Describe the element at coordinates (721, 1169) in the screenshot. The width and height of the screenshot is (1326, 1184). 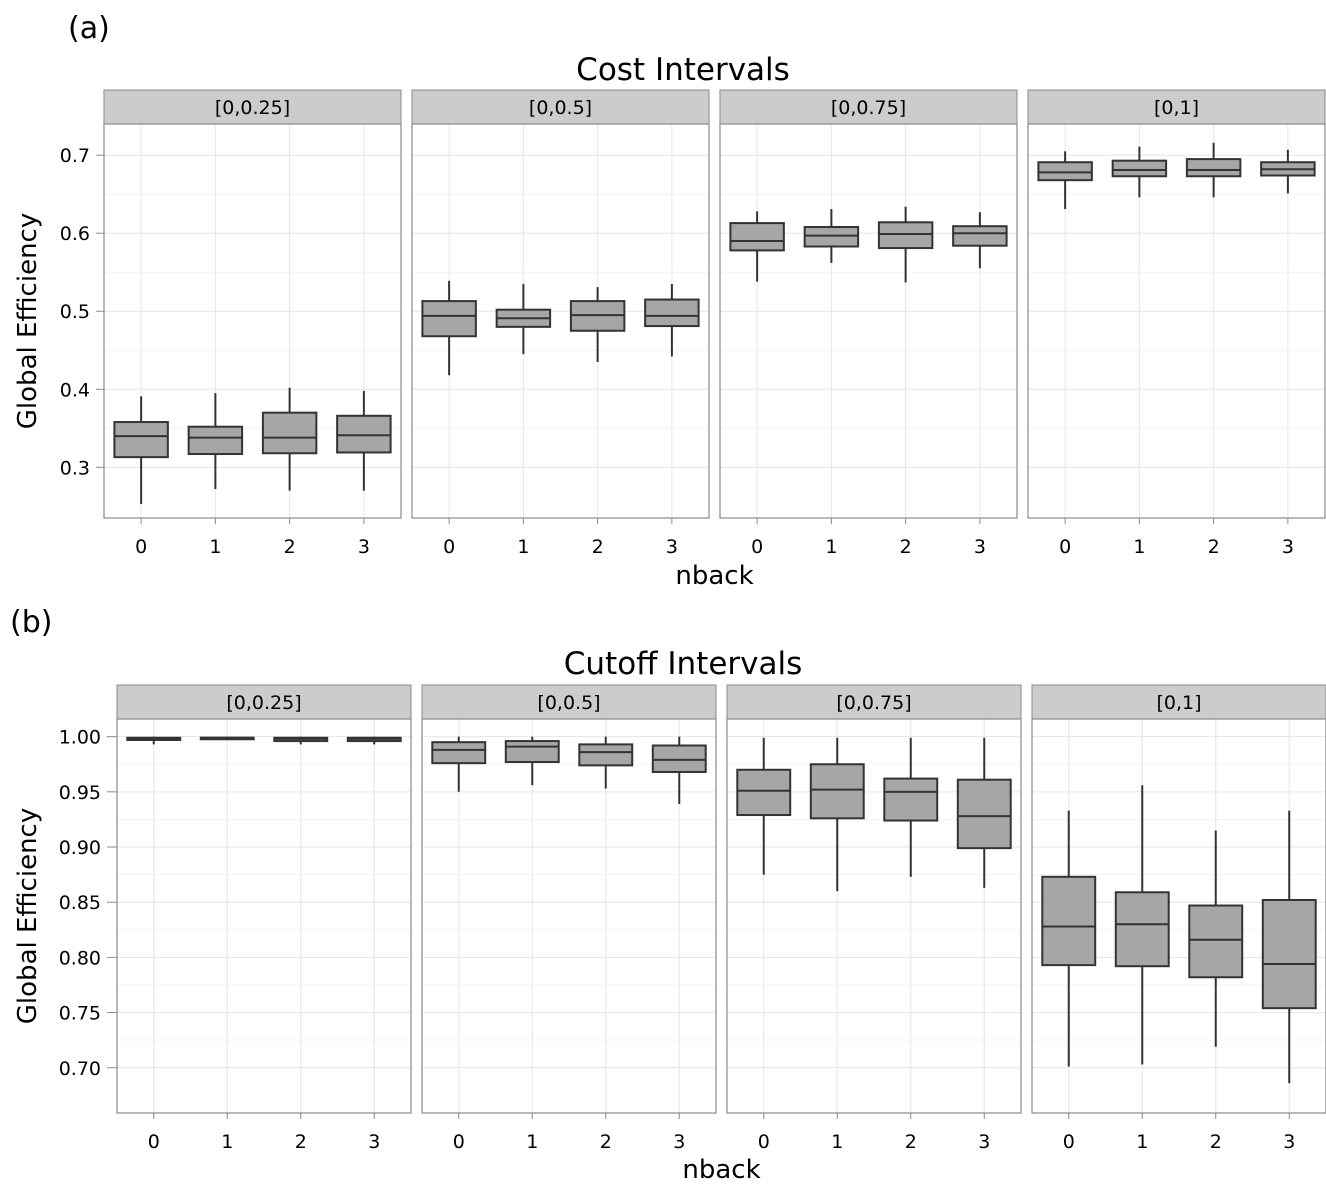
I see `x-axis-label: nback` at that location.